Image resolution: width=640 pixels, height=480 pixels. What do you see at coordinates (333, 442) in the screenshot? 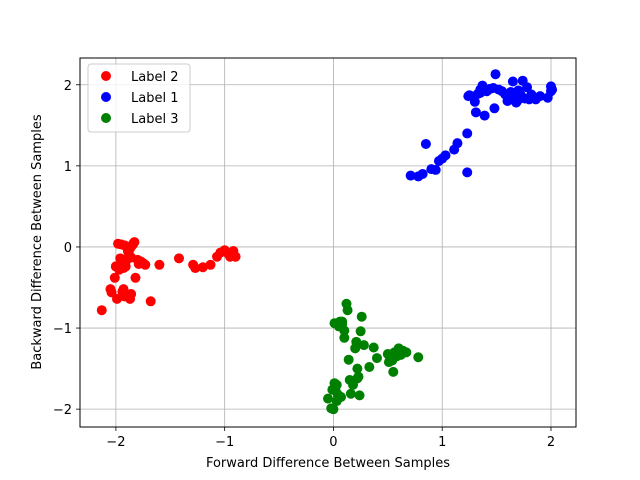
I see `x-tick-label: 0` at bounding box center [333, 442].